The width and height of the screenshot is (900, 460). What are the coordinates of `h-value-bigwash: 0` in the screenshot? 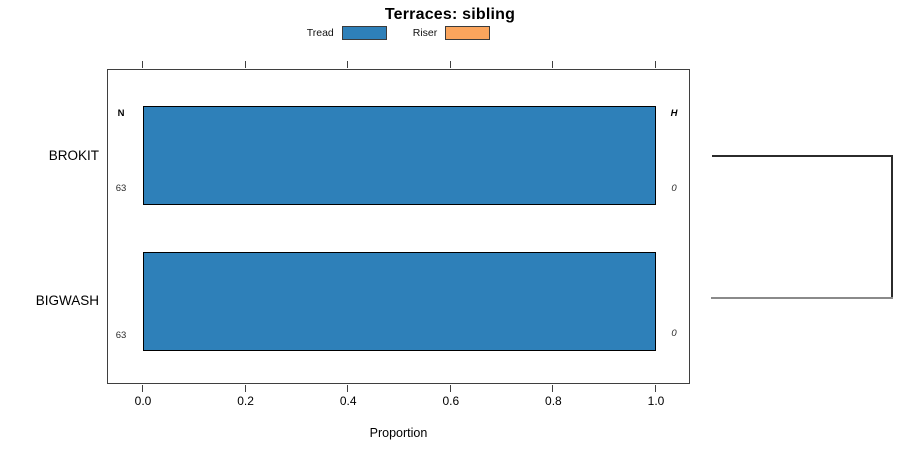 It's located at (674, 333).